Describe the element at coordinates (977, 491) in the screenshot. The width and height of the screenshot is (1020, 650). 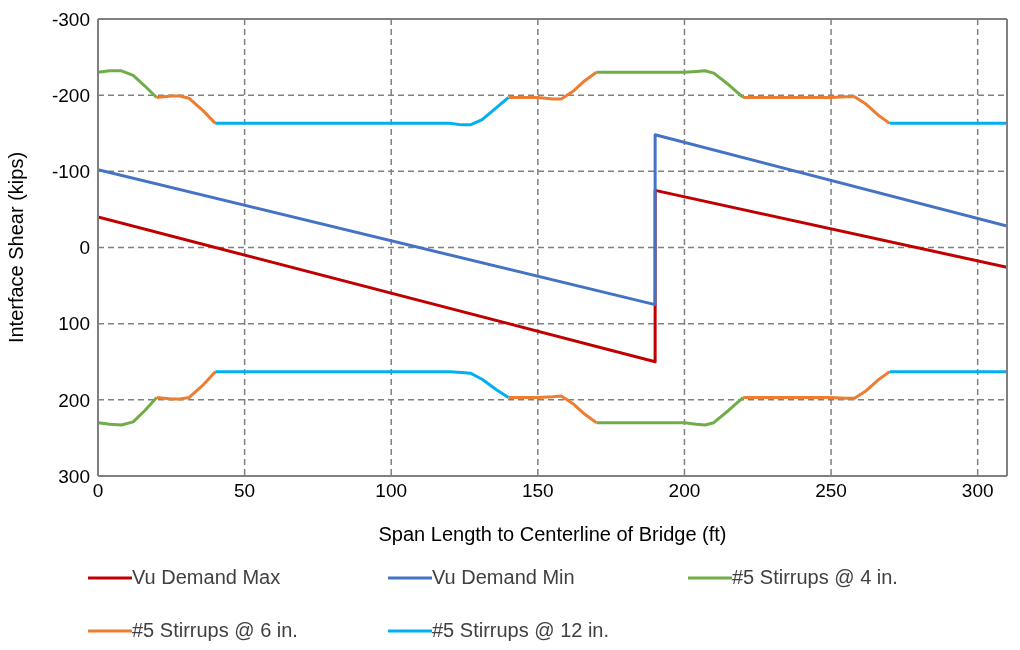
I see `x-tick-label: 300` at that location.